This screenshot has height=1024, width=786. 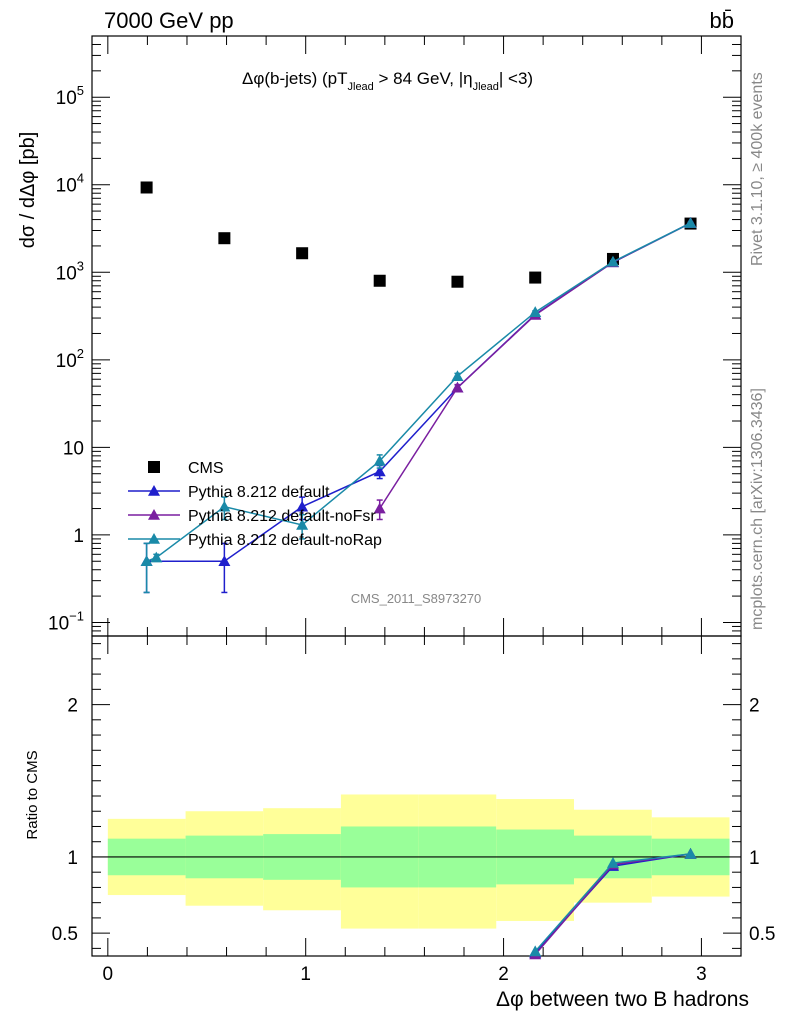 I want to click on legend-label: Pythia 8.212 default-noRap, so click(x=285, y=540).